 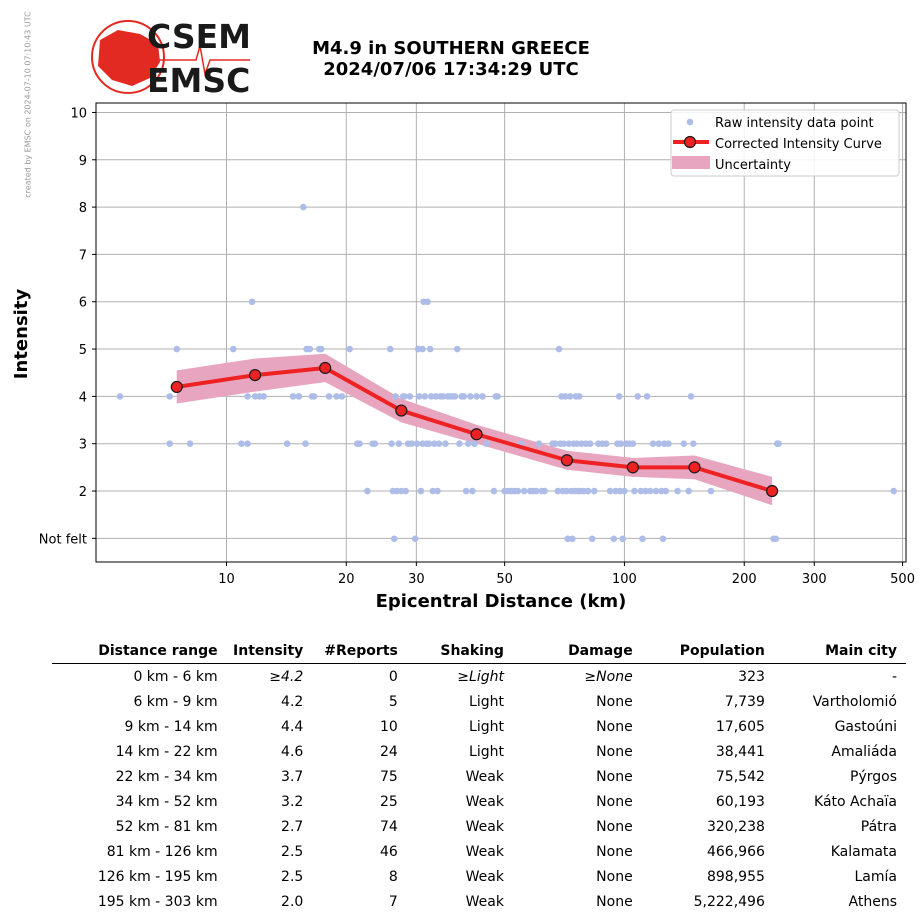 I want to click on y-tick-label: 7, so click(x=83, y=255).